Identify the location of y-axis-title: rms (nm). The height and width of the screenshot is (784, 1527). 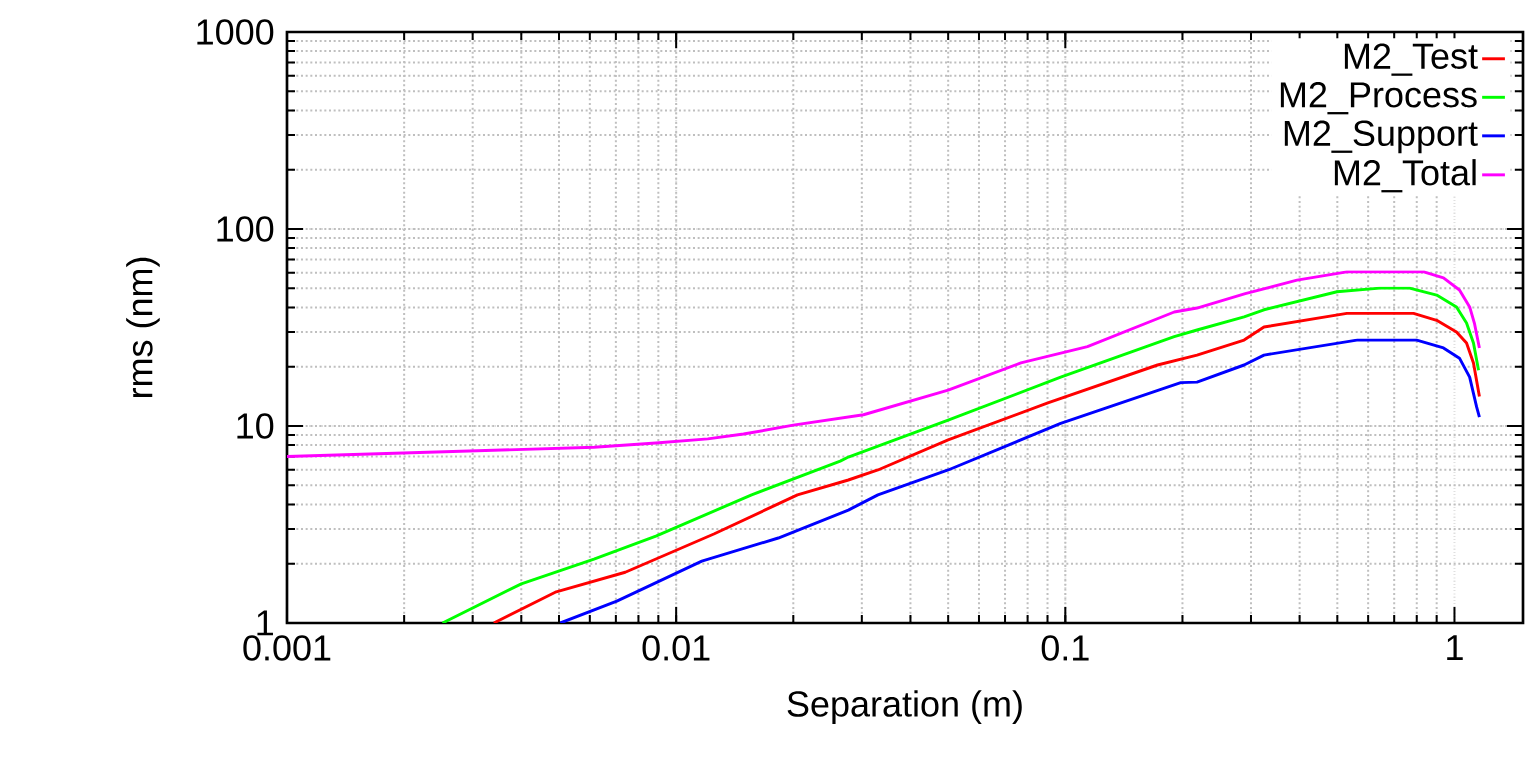
(143, 327).